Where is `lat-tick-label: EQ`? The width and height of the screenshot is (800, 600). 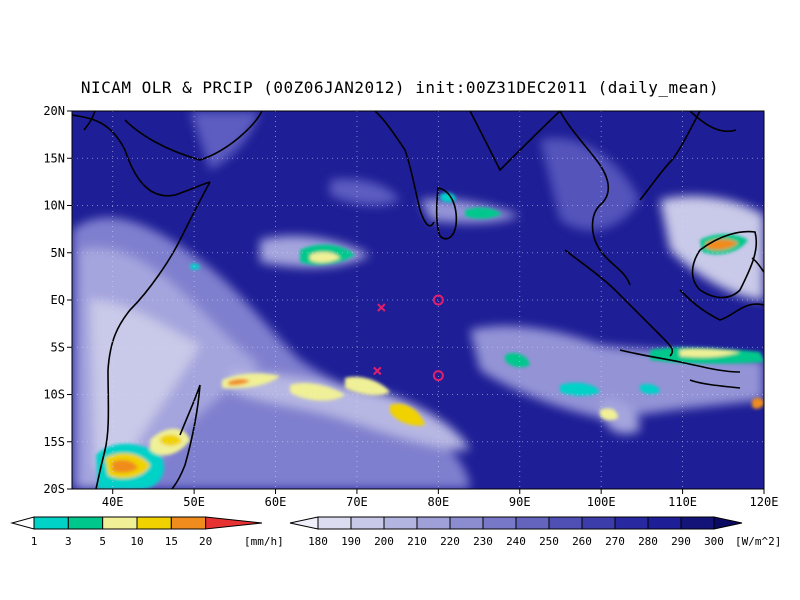 lat-tick-label: EQ is located at coordinates (58, 300).